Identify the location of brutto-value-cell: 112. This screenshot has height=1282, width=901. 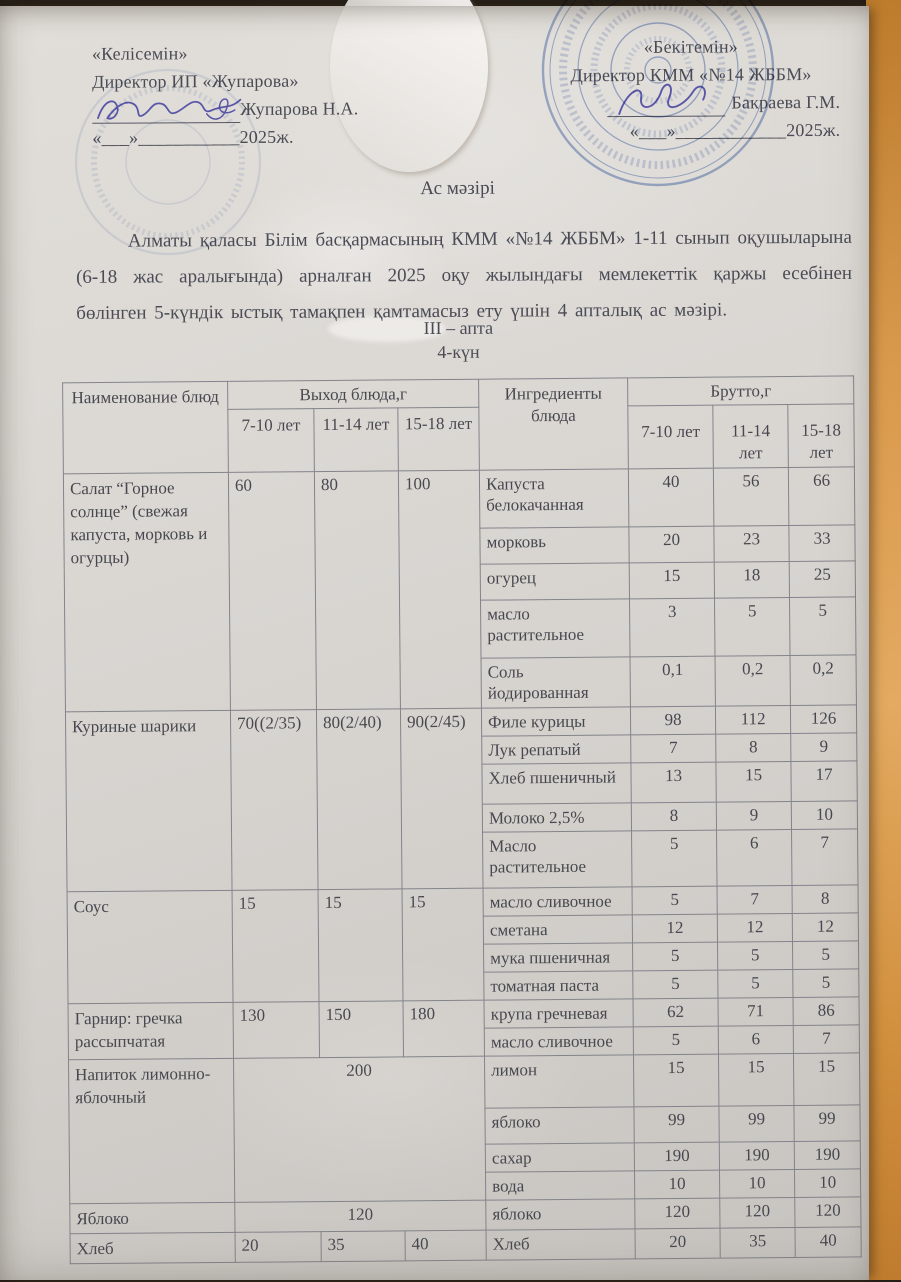
(753, 720).